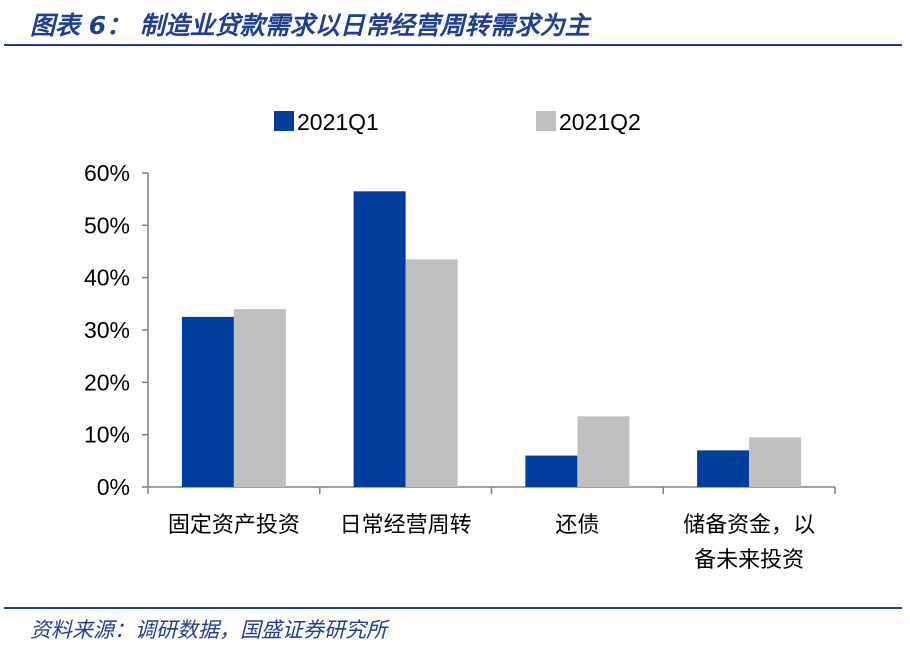  I want to click on y-axis: 0% 10% 20% 30% 40% 50% 60%, so click(116, 330).